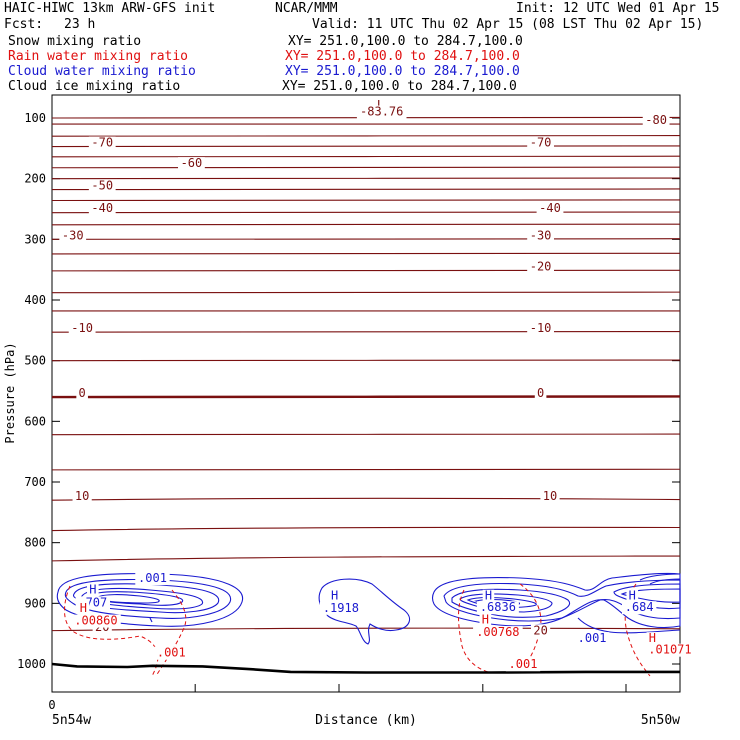 The image size is (740, 740). Describe the element at coordinates (102, 71) in the screenshot. I see `field-cloudwater-name: Cloud water mixing ratio` at that location.